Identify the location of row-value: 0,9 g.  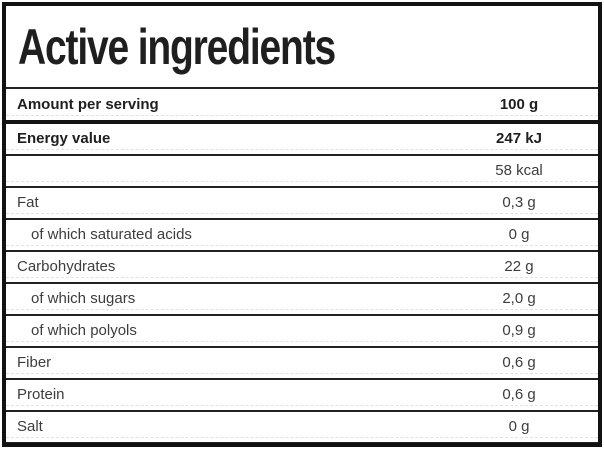
(519, 330).